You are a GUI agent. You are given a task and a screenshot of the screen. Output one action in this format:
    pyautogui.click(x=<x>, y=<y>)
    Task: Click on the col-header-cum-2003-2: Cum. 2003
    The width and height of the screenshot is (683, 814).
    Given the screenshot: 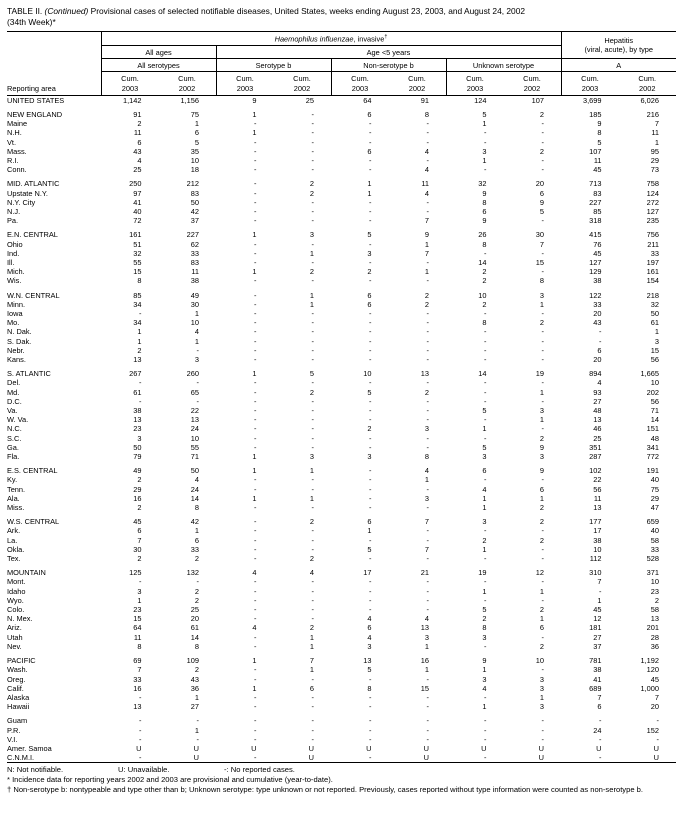 What is the action you would take?
    pyautogui.click(x=244, y=83)
    